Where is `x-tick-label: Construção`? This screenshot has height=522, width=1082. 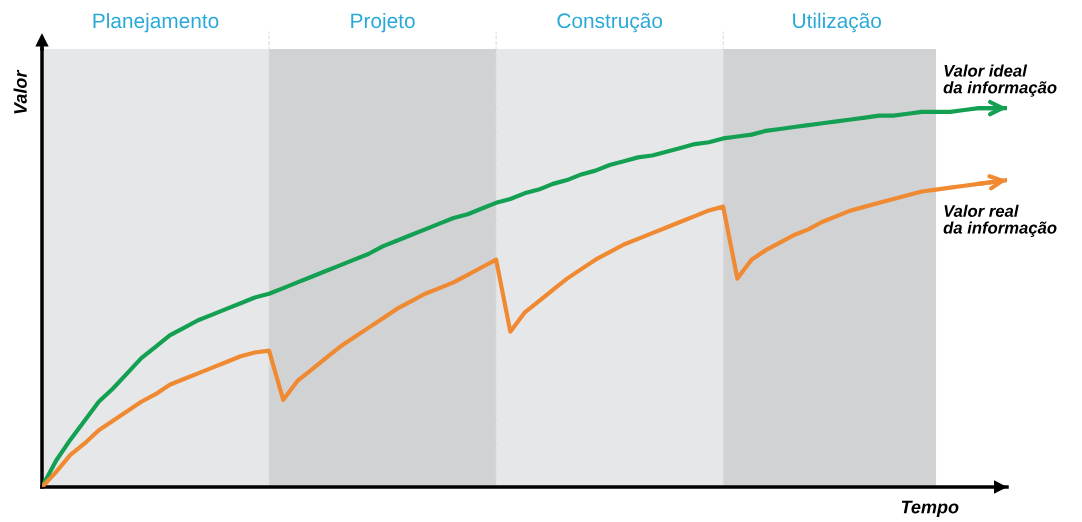
x-tick-label: Construção is located at coordinates (610, 22).